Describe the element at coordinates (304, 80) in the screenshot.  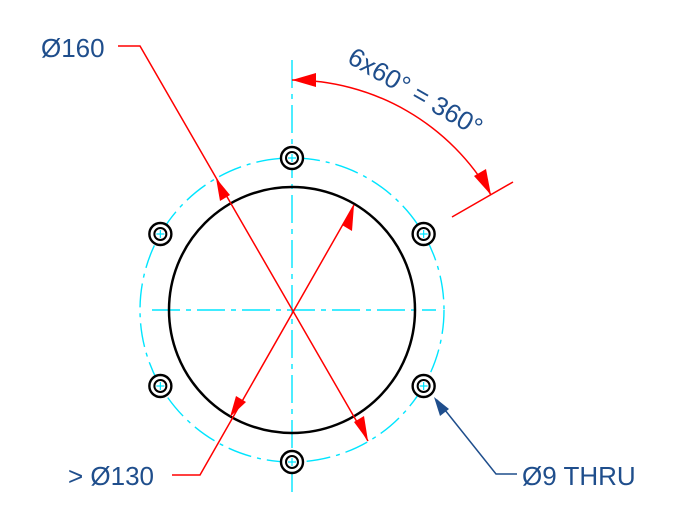
I see `angle-arrow-start` at that location.